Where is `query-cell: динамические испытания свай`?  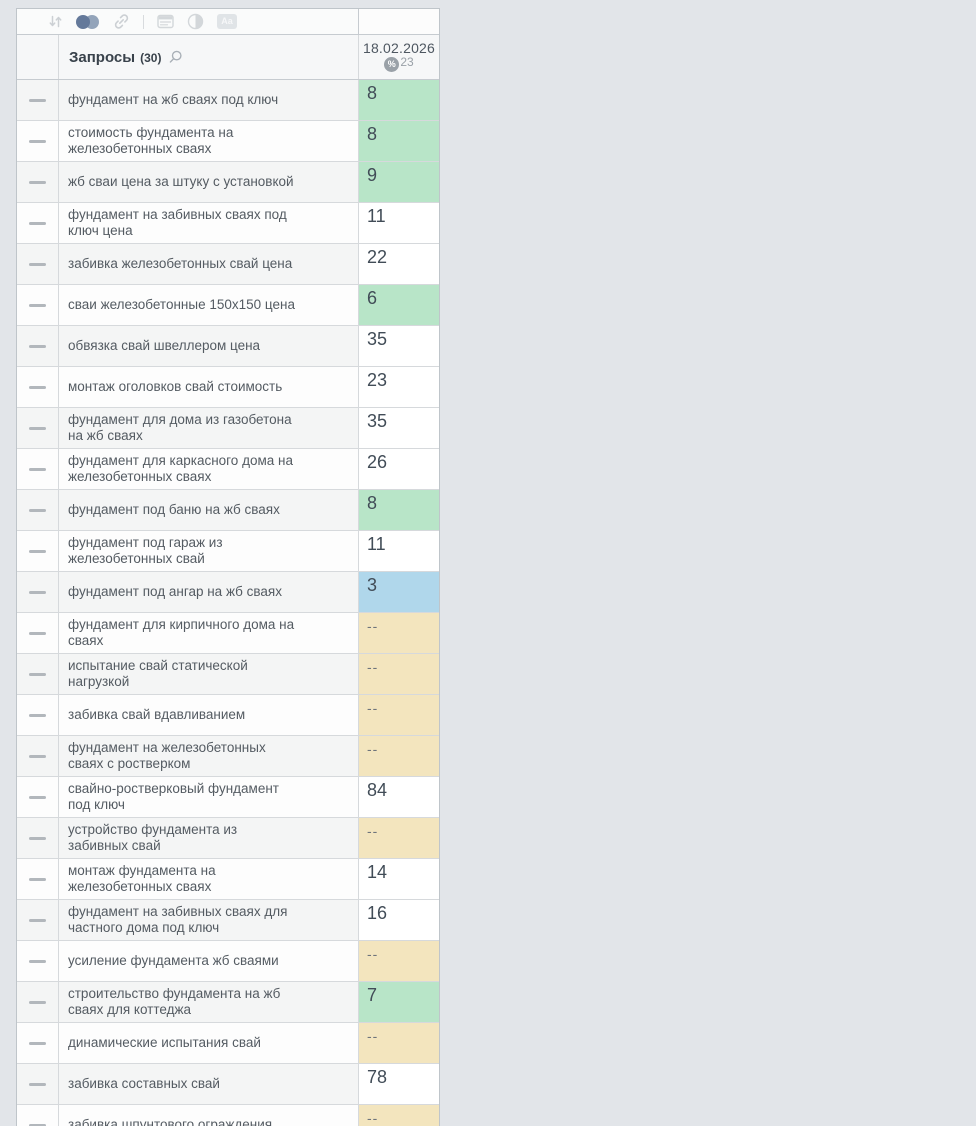
query-cell: динамические испытания свай is located at coordinates (209, 1043).